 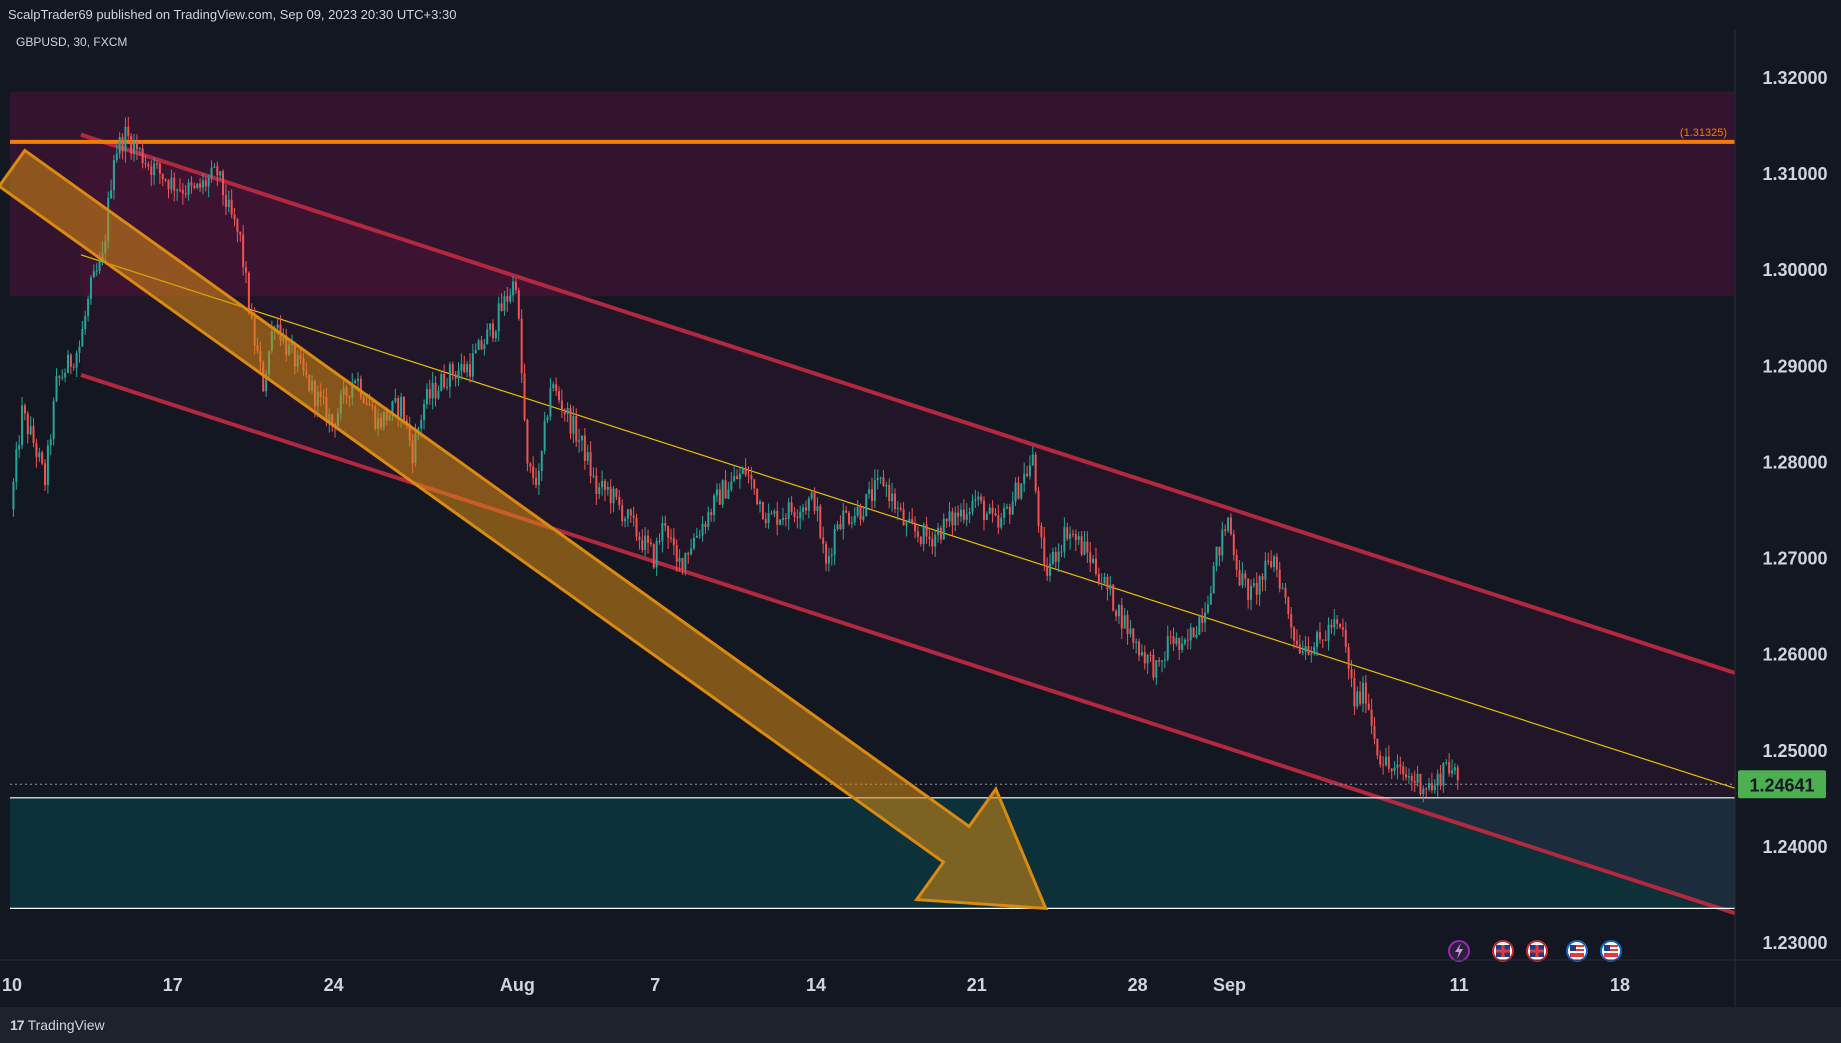 I want to click on y-tick-label: 1.32000, so click(x=1794, y=78).